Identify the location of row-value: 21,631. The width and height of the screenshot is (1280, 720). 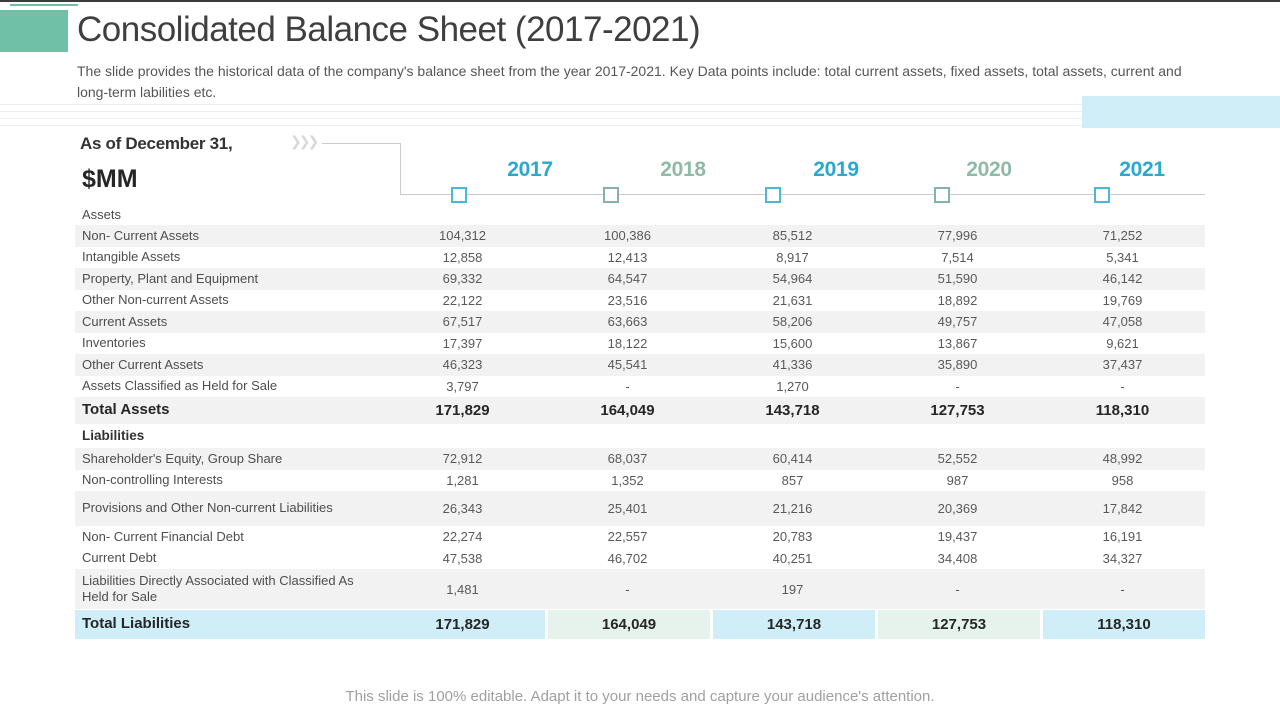
(792, 300).